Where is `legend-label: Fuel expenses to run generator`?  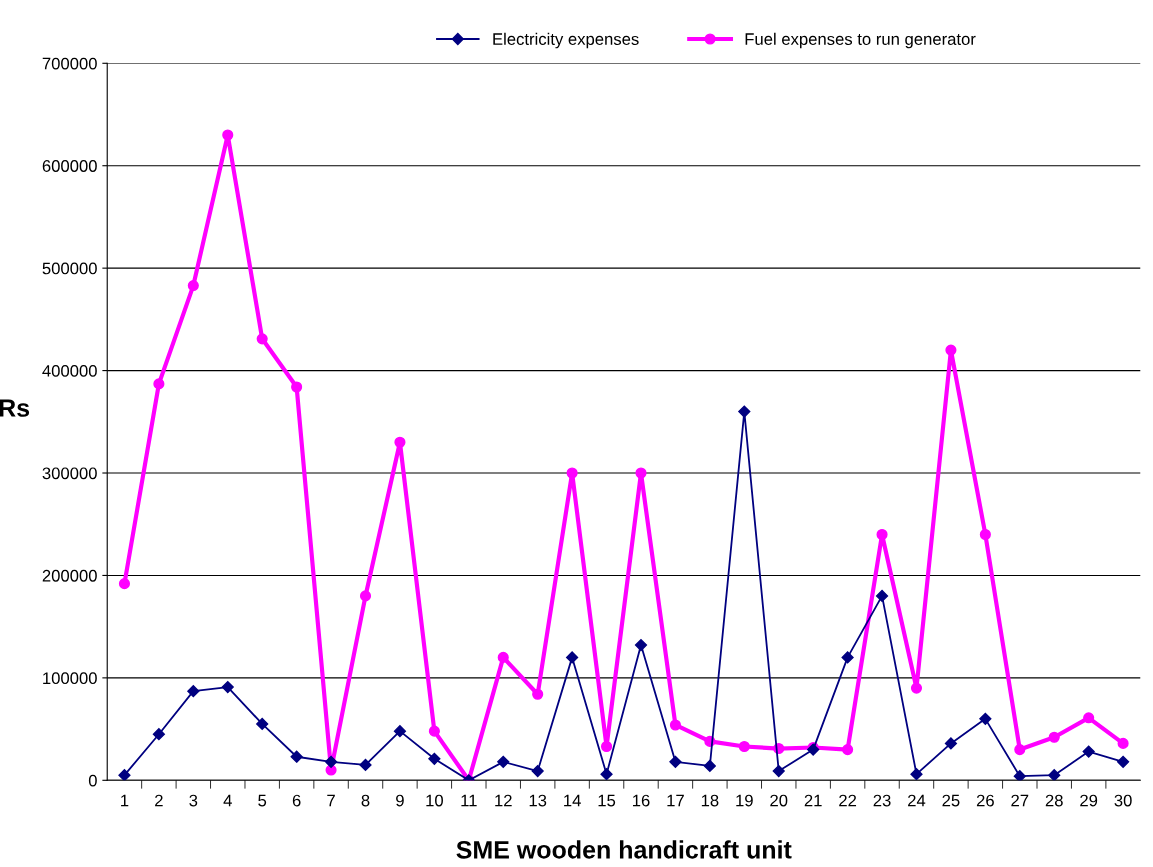
legend-label: Fuel expenses to run generator is located at coordinates (860, 40).